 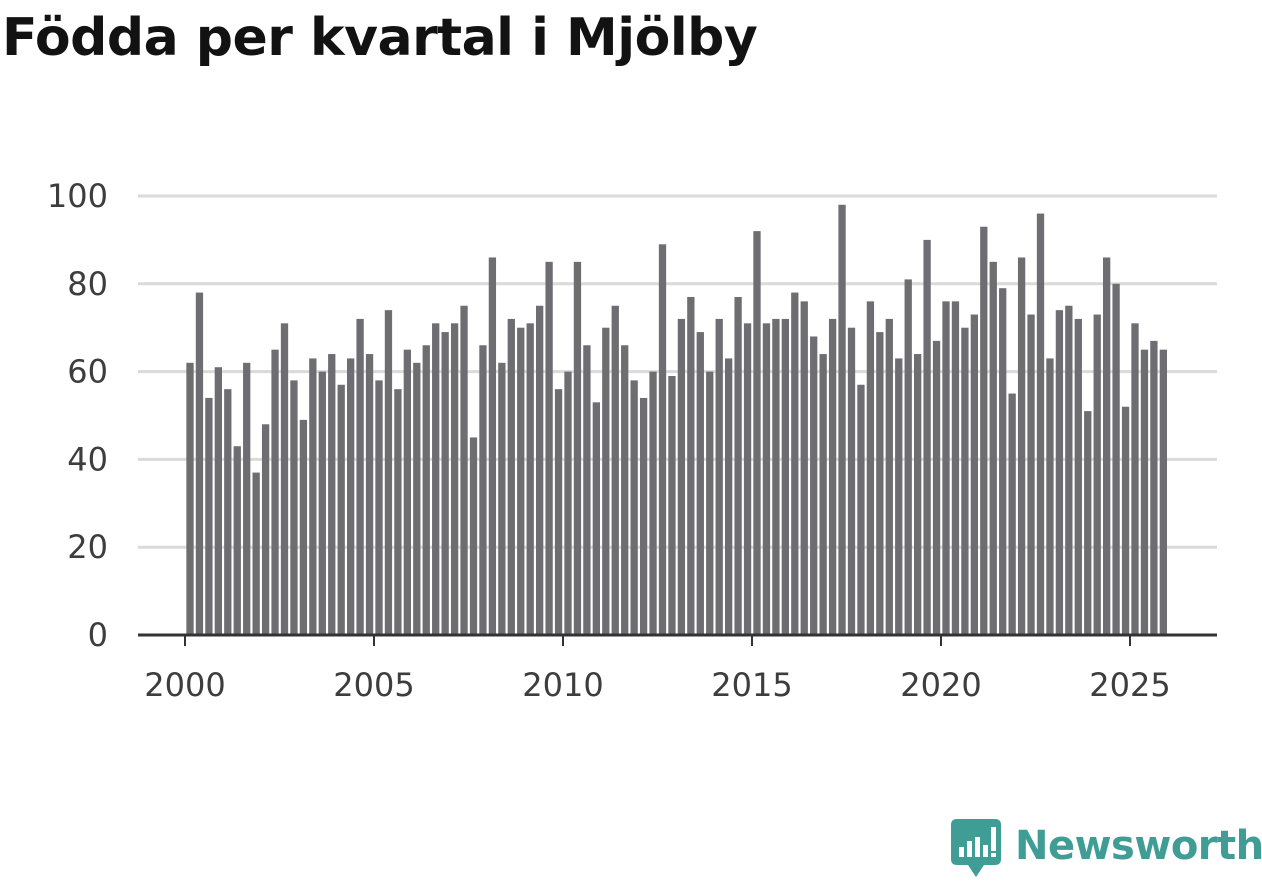 I want to click on chart-title: Födda per kvartal i Mjölby, so click(x=380, y=38).